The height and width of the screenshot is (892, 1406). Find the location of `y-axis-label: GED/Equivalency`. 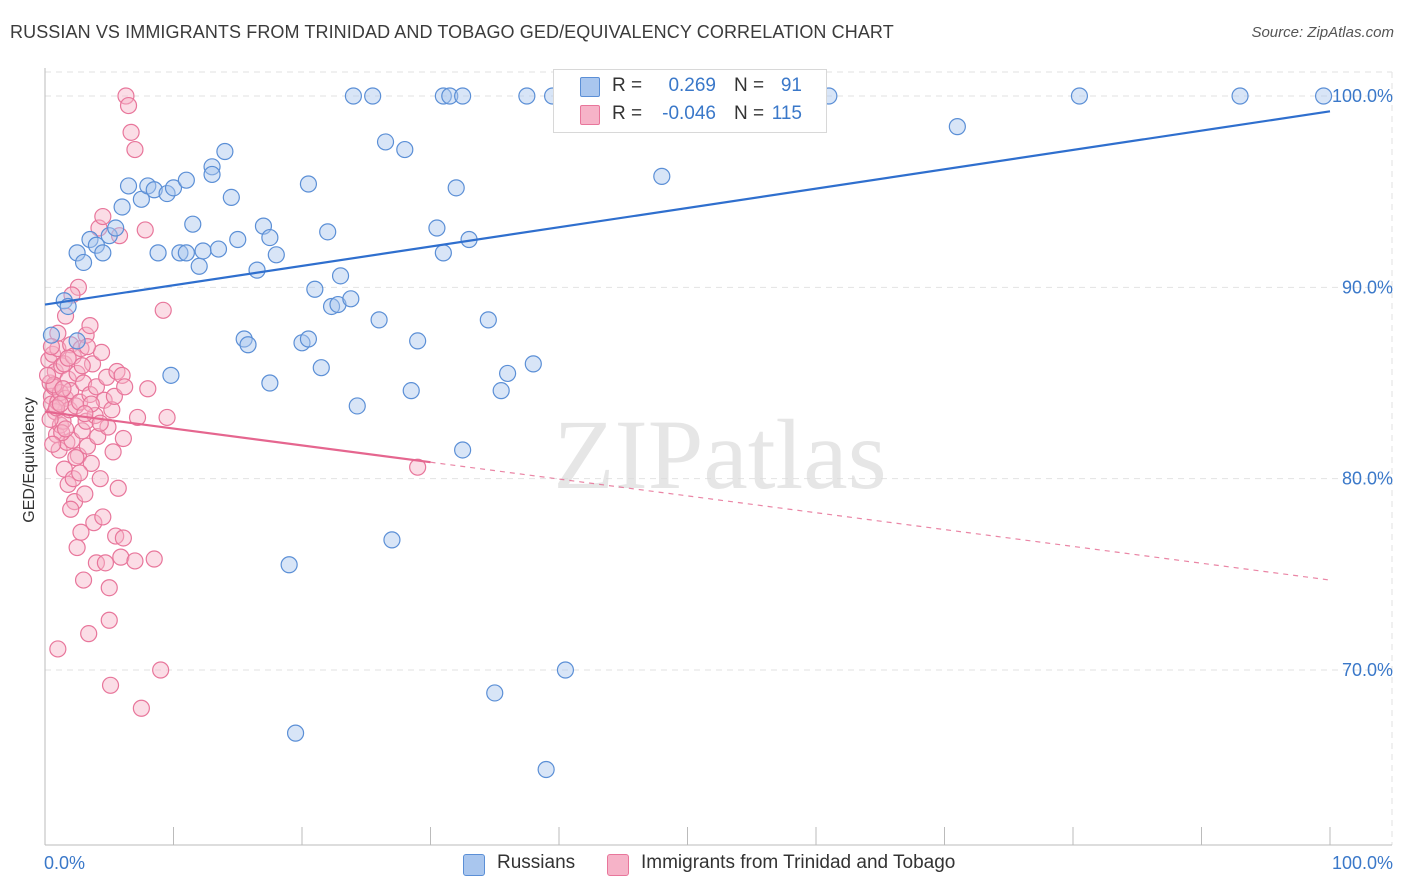

y-axis-label: GED/Equivalency is located at coordinates (29, 459).